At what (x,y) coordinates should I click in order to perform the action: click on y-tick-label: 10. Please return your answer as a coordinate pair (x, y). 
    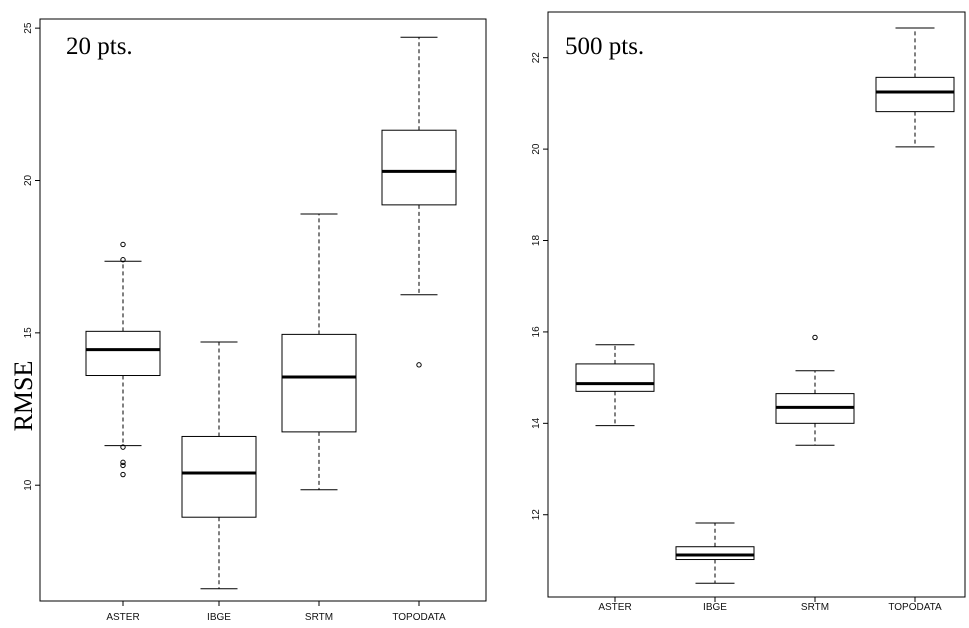
    Looking at the image, I should click on (28, 485).